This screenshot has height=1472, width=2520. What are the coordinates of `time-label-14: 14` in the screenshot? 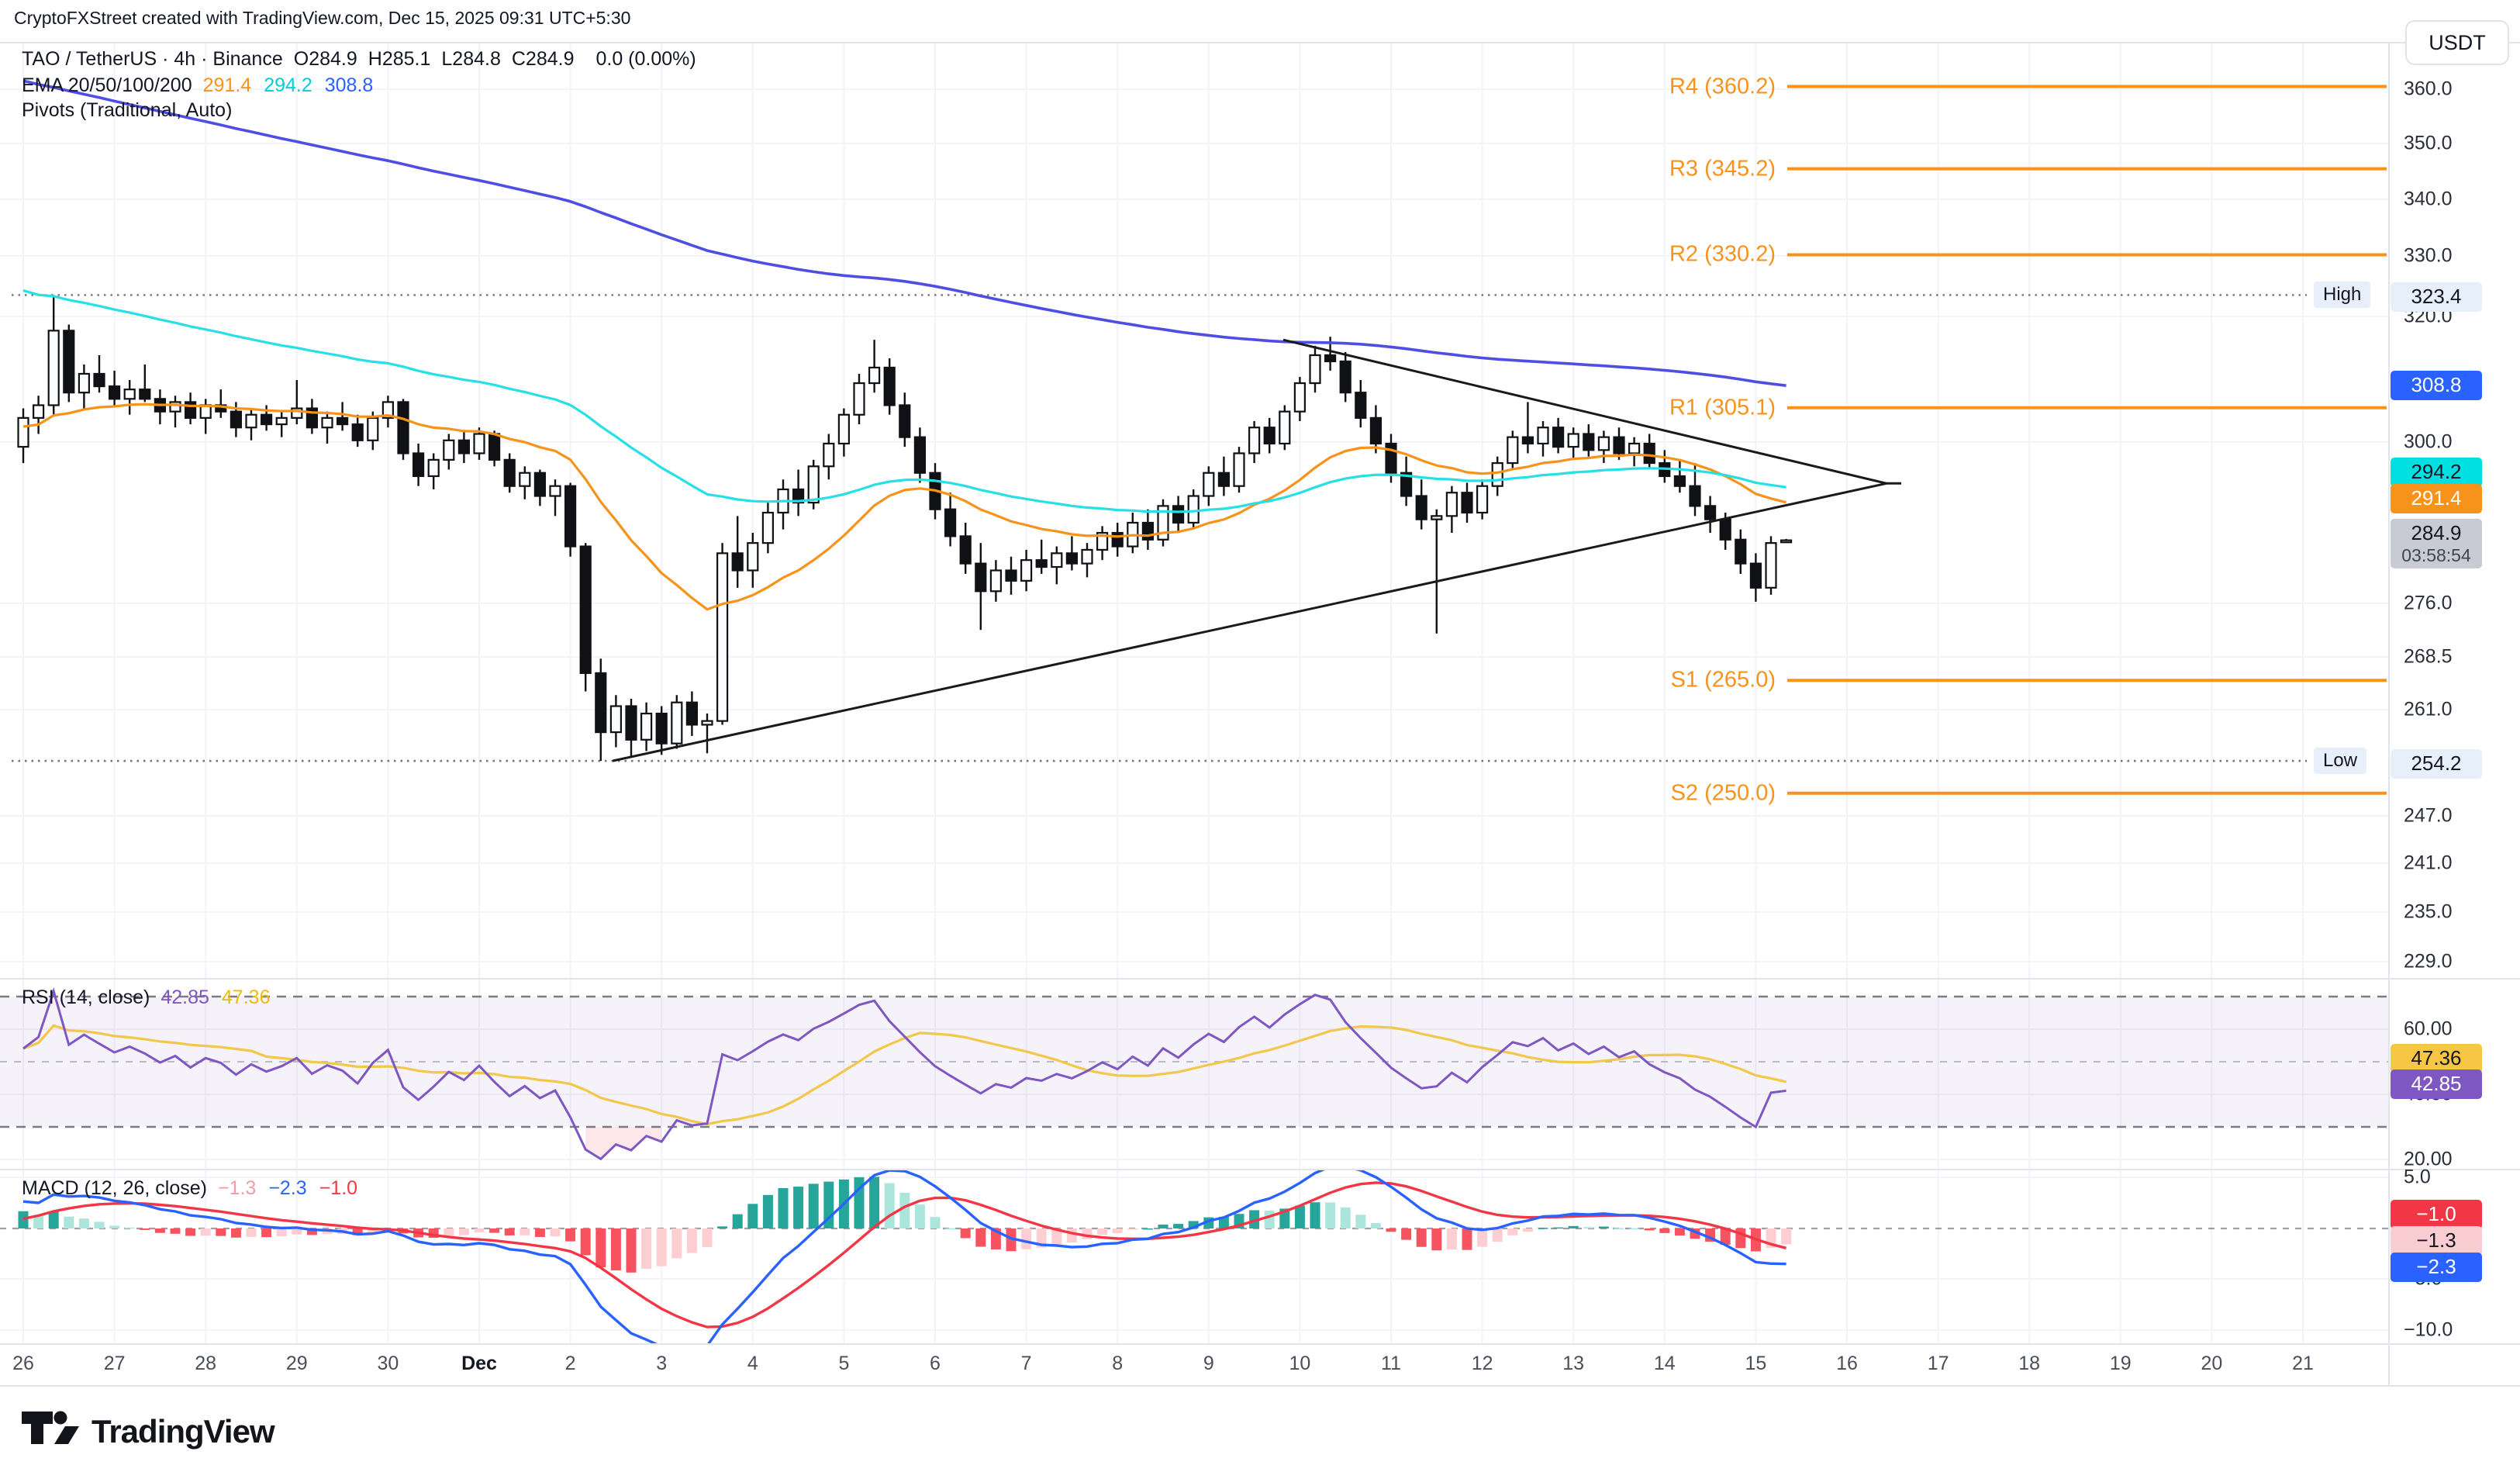 It's located at (1664, 1363).